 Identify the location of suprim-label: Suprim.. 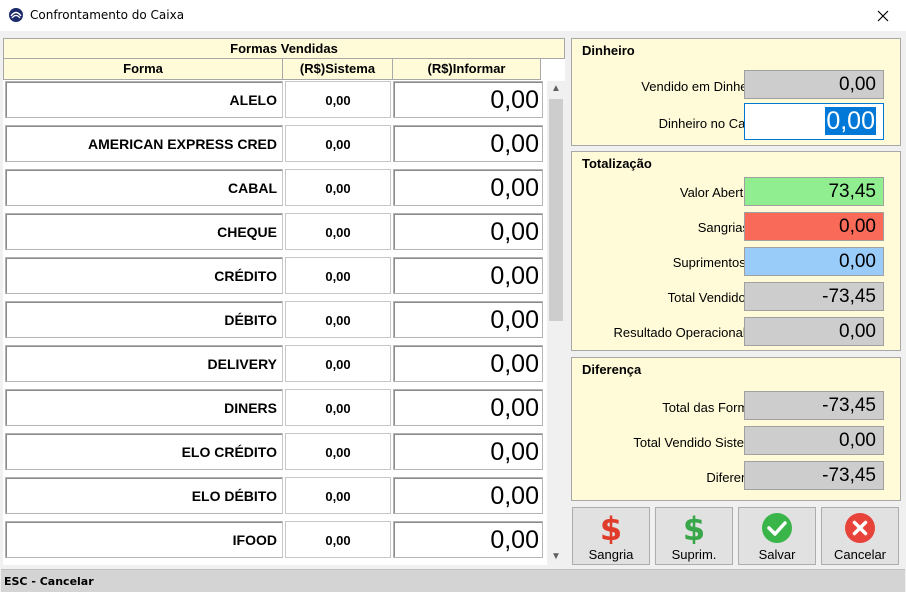
(694, 554).